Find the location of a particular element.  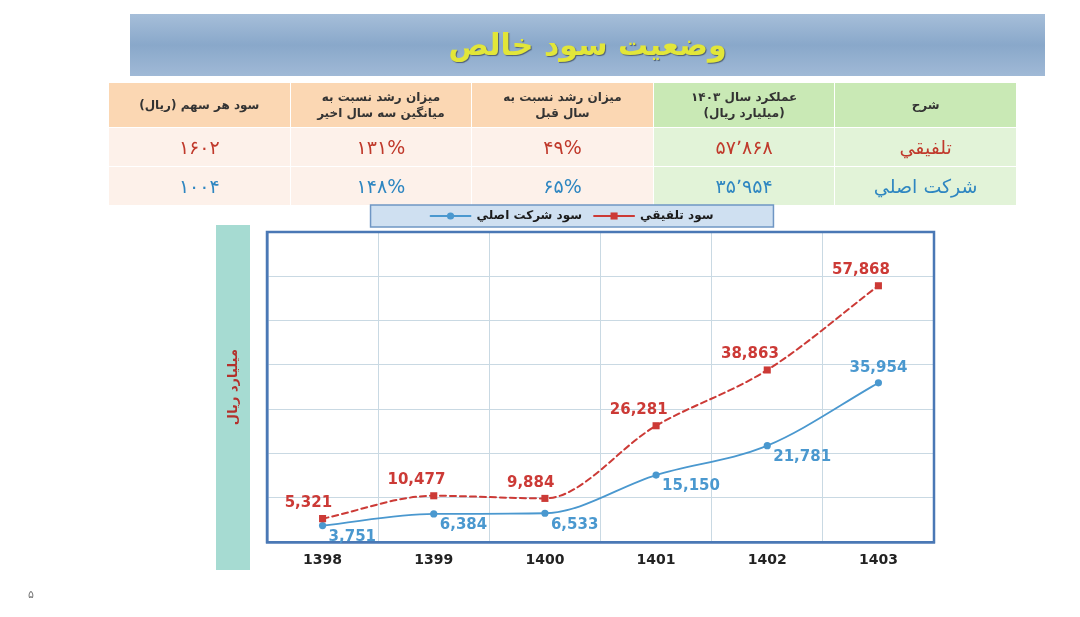

text: ۴۹% is located at coordinates (562, 147).